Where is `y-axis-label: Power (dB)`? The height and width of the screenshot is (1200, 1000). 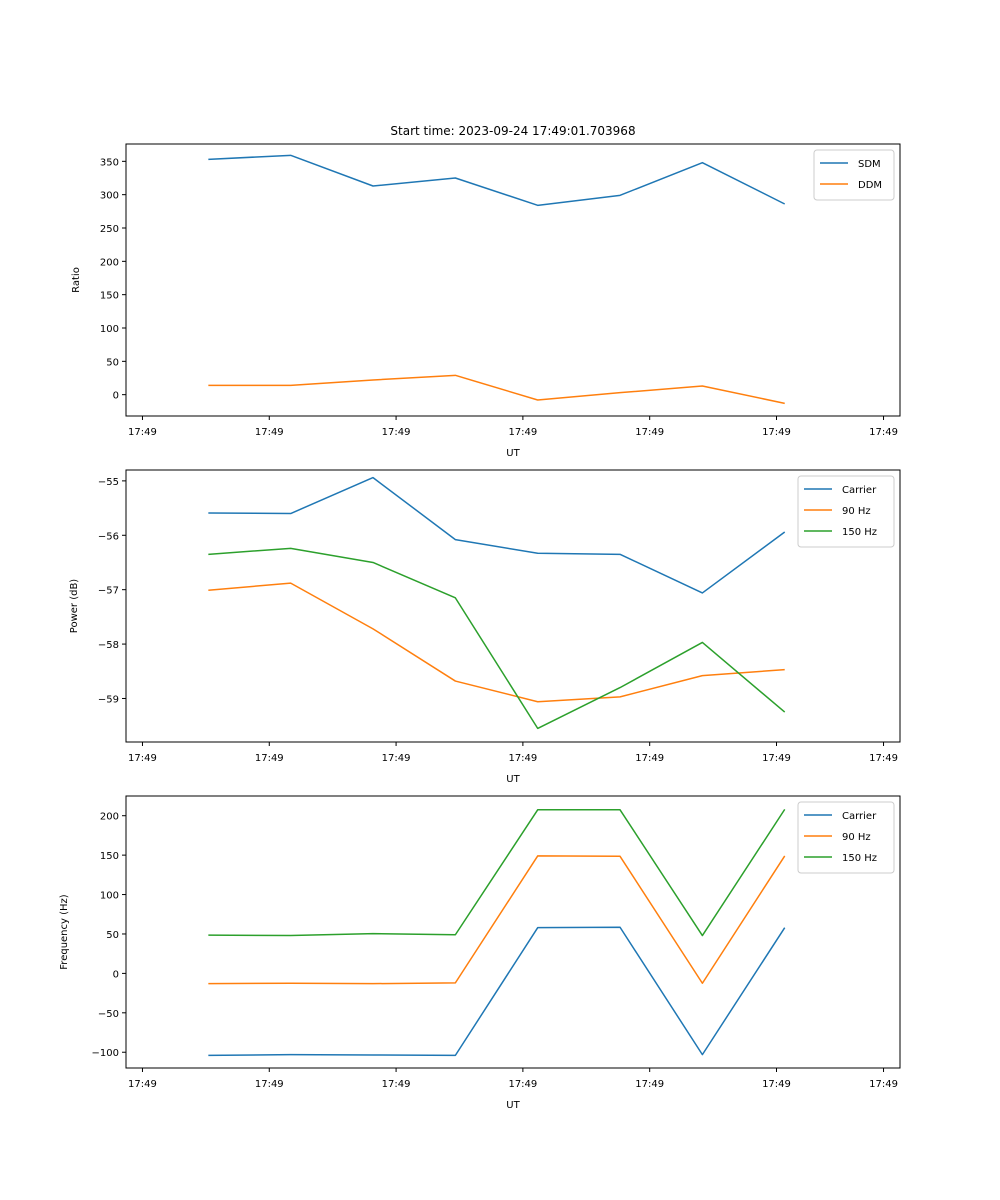 y-axis-label: Power (dB) is located at coordinates (74, 606).